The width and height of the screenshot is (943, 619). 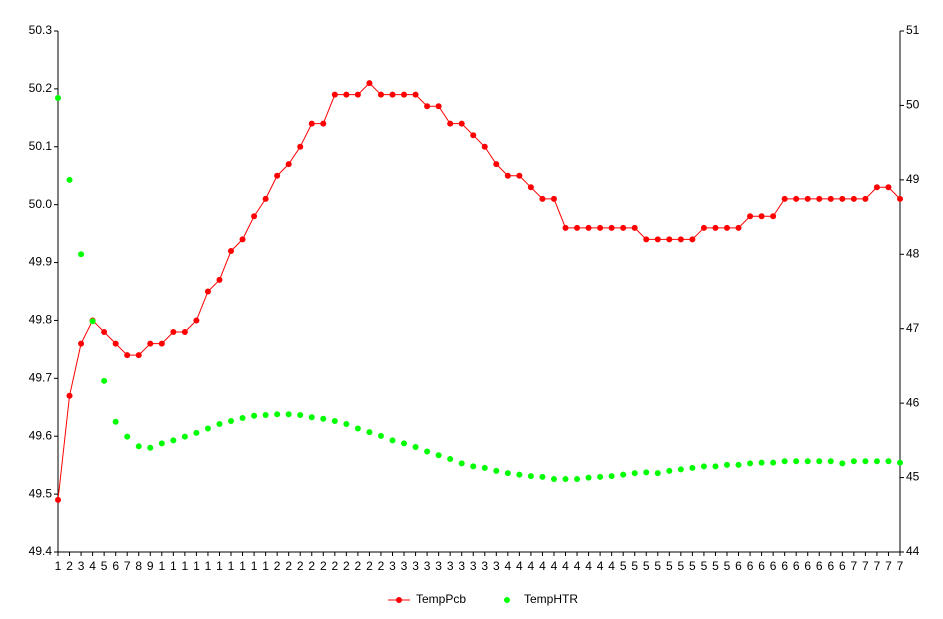 What do you see at coordinates (913, 30) in the screenshot?
I see `y2-tick-label: 51` at bounding box center [913, 30].